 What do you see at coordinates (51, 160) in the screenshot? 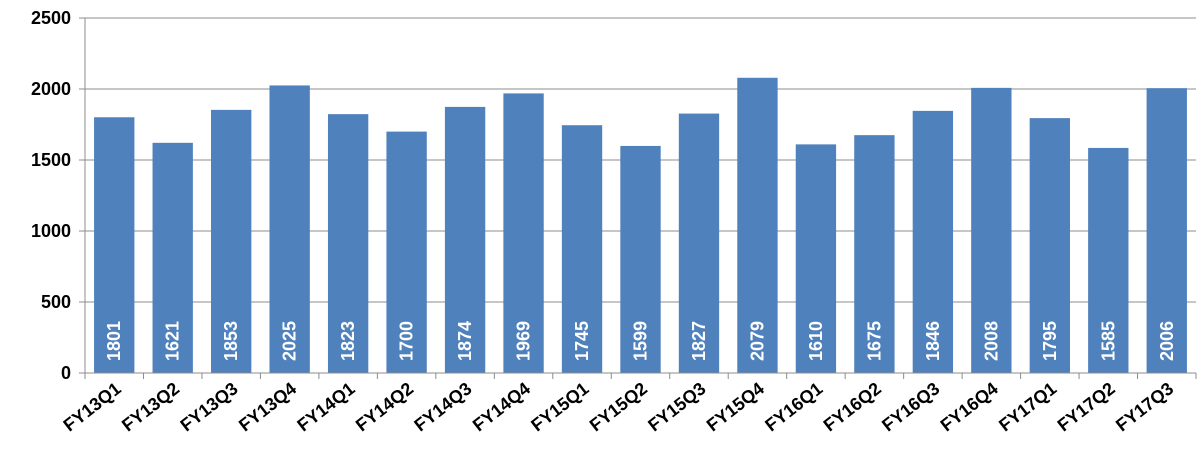
I see `y-tick-label: 1500` at bounding box center [51, 160].